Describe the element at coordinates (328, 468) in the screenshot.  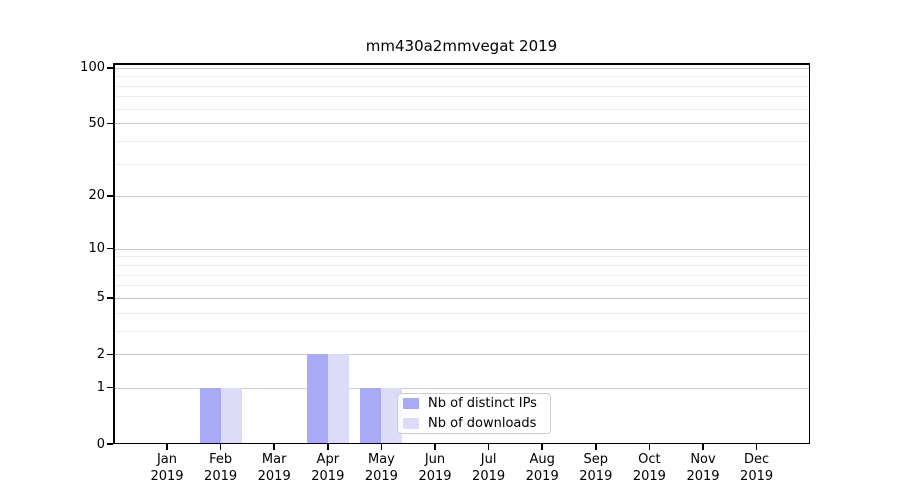
I see `x-tick-label: Apr 2019` at that location.